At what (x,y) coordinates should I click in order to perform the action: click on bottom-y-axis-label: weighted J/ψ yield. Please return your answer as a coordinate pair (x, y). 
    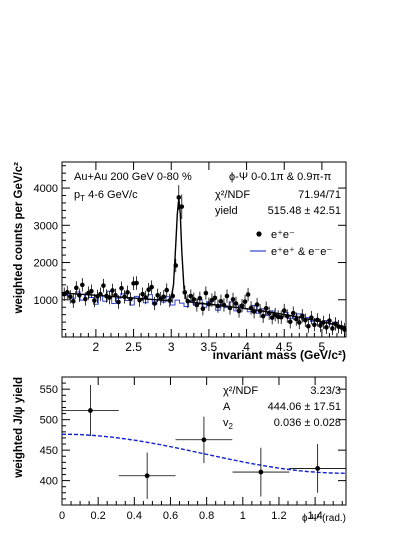
    Looking at the image, I should click on (19, 428).